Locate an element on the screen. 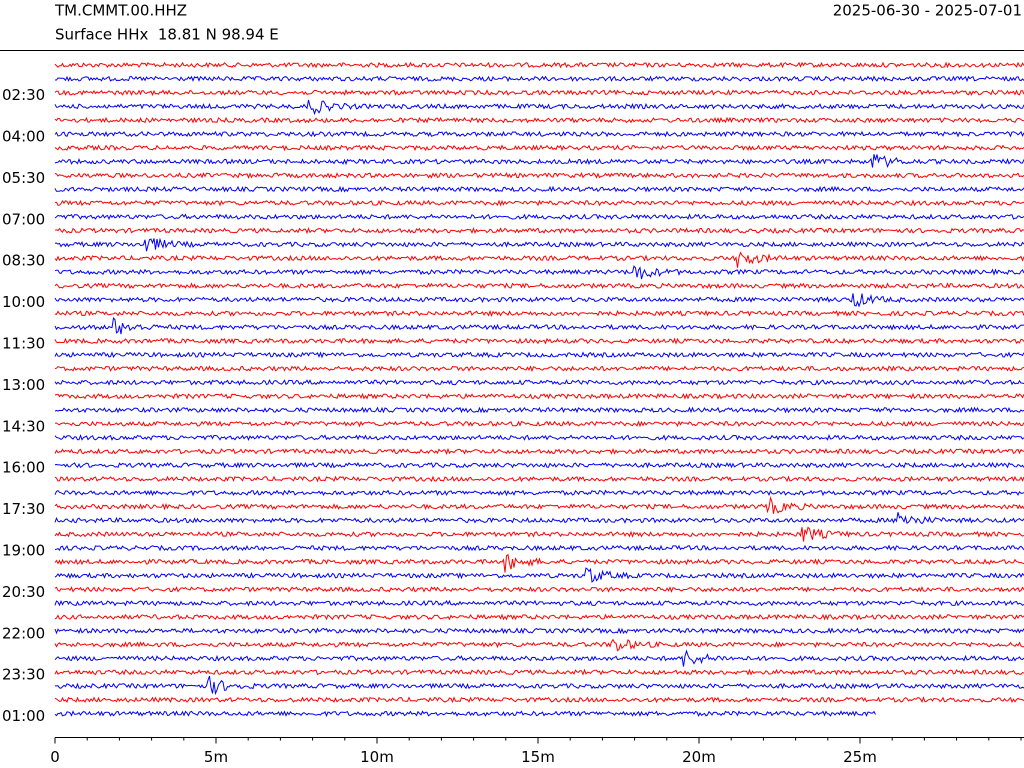  y-tick-label: 10:00 is located at coordinates (23, 302).